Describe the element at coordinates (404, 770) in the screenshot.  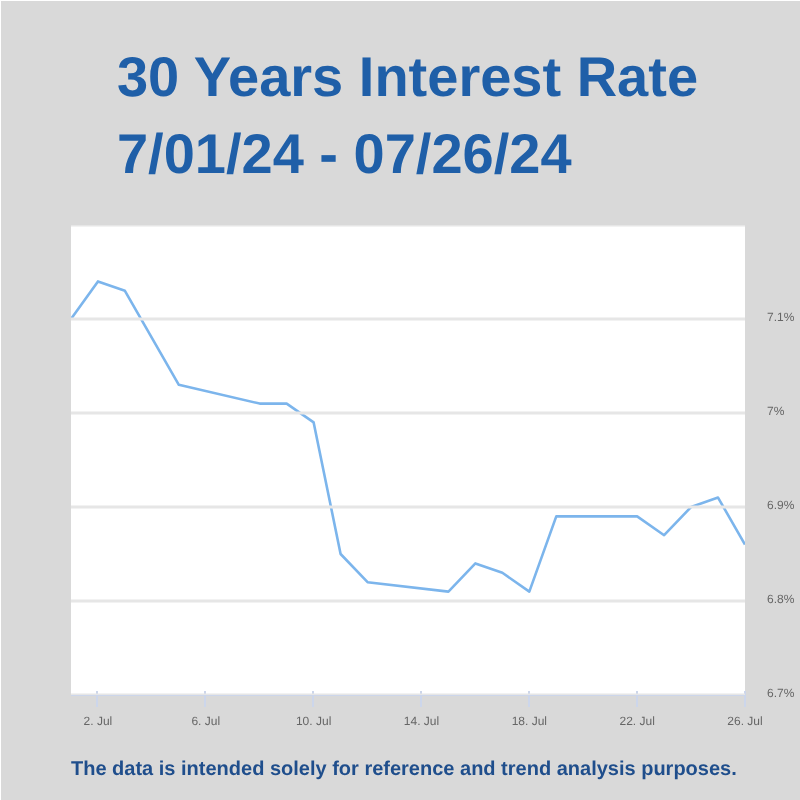
I see `text: The data is intended solely for reference and trend analysis purposes.` at that location.